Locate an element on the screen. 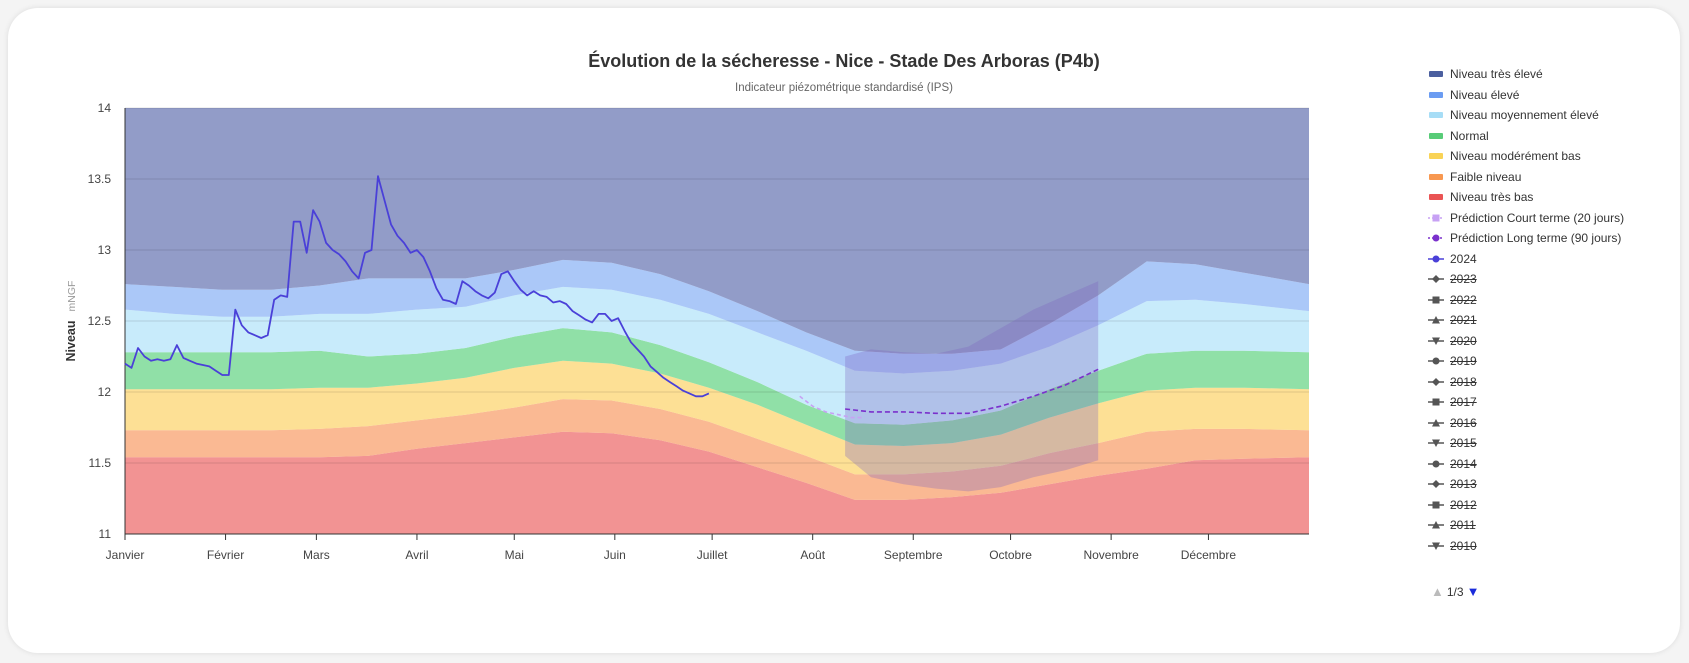 The height and width of the screenshot is (663, 1689). legend-item-niveau-mod-r-ment-bas: Niveau modérément bas is located at coordinates (1504, 156).